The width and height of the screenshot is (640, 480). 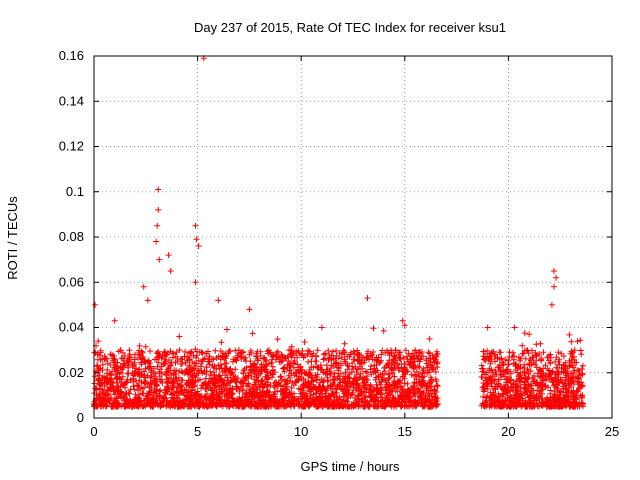 I want to click on y-tick-label: 0.04, so click(x=71, y=327).